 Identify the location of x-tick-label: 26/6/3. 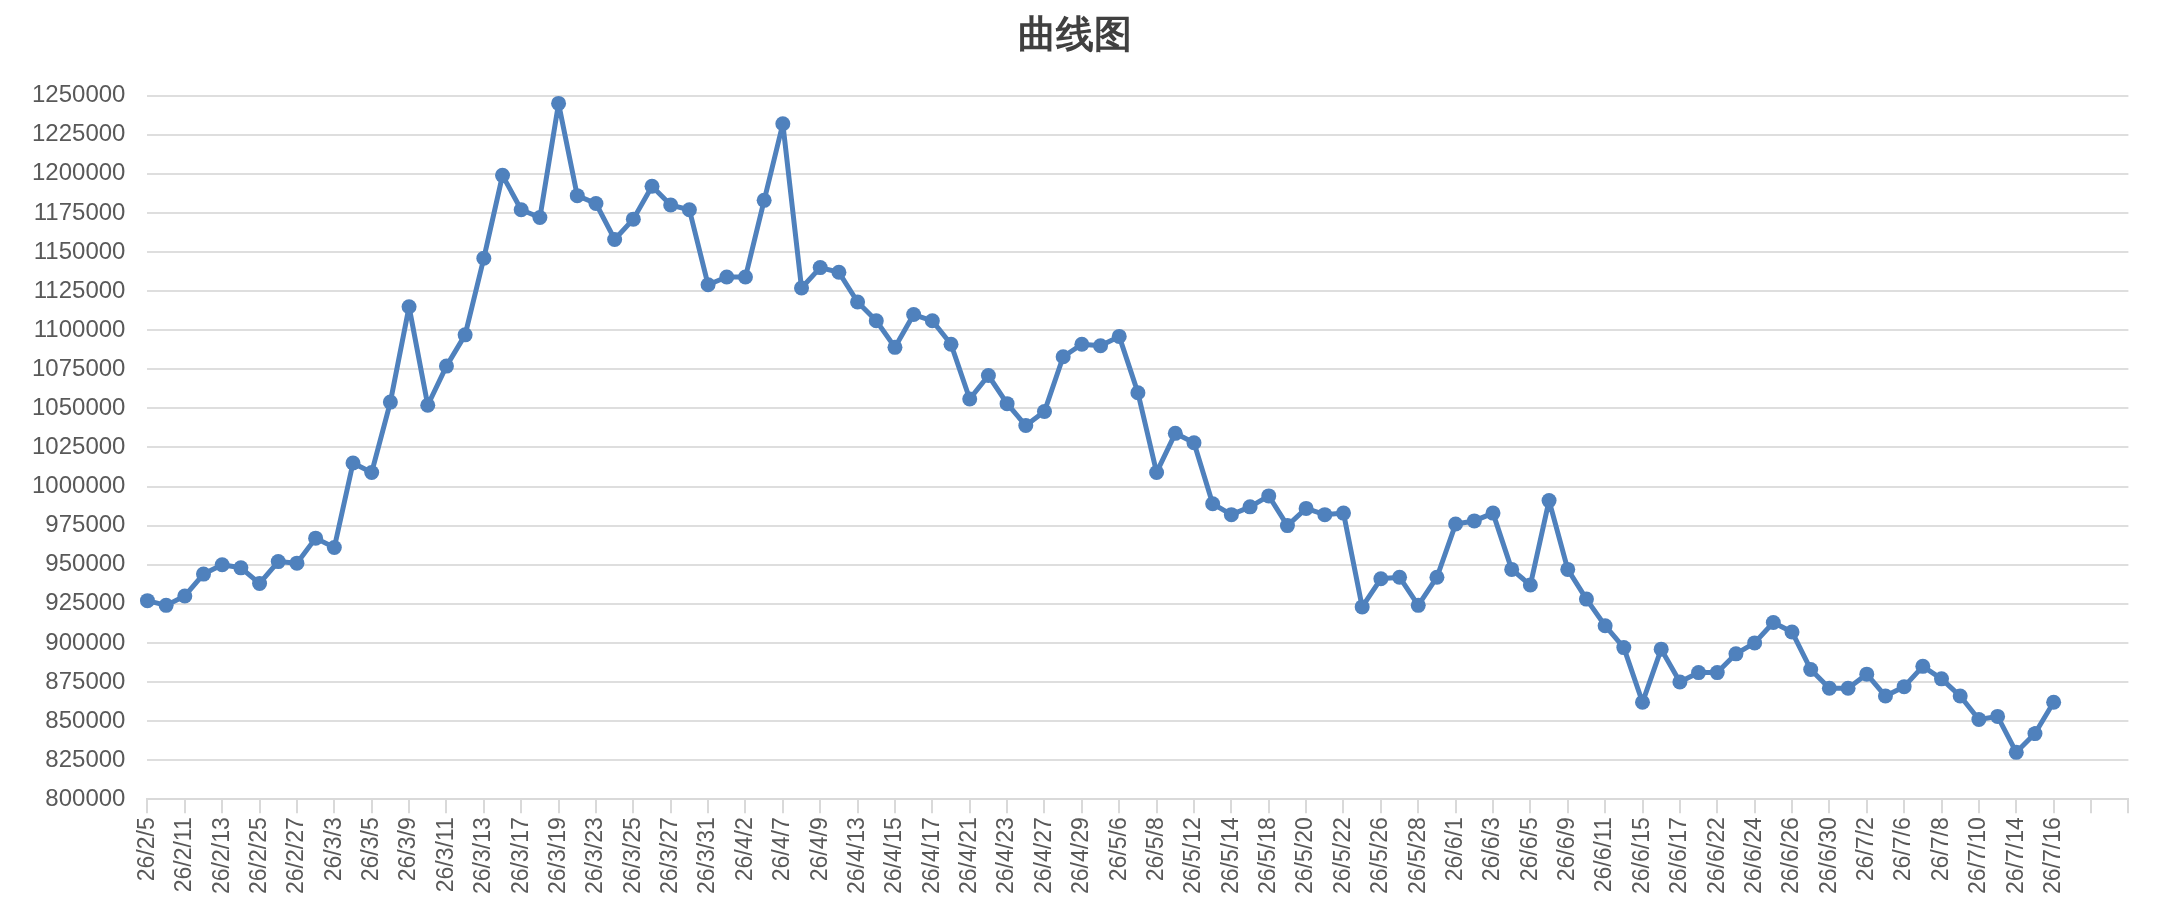
(1491, 849).